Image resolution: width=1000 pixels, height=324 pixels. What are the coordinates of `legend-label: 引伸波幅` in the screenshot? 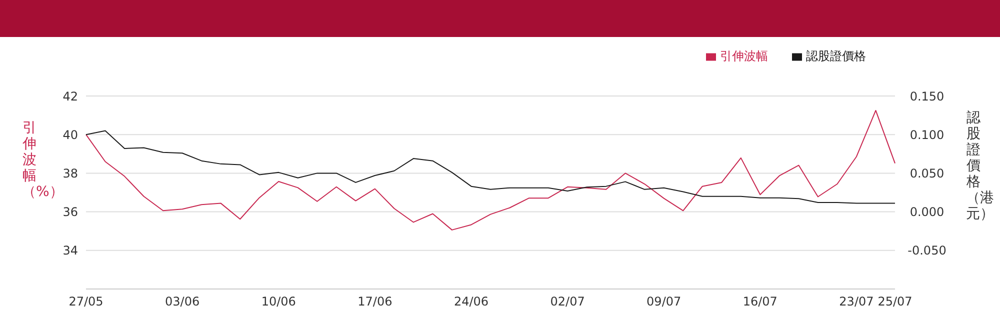 It's located at (744, 56).